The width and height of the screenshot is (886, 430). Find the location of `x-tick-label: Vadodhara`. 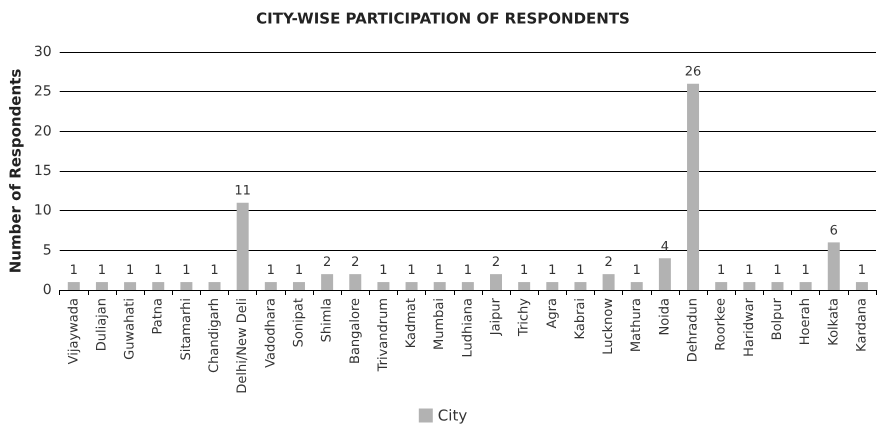

x-tick-label: Vadodhara is located at coordinates (270, 333).